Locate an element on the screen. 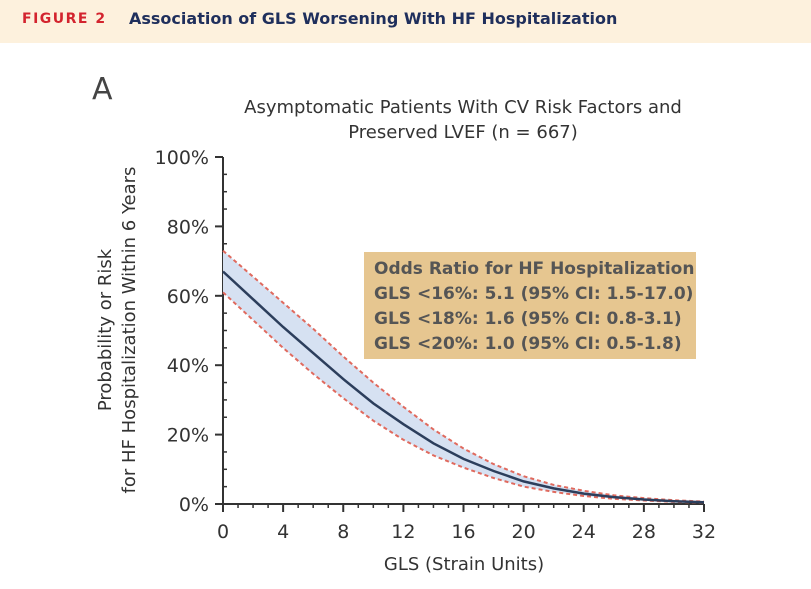  odds-ratio-title: Odds Ratio for HF Hospitalization is located at coordinates (534, 269).